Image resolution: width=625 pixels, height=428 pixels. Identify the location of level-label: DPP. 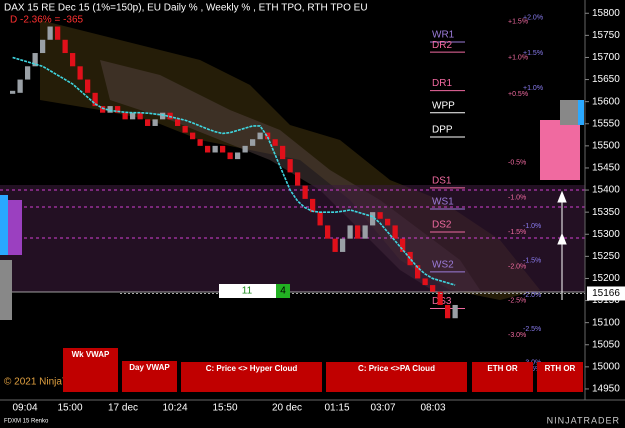
(442, 130).